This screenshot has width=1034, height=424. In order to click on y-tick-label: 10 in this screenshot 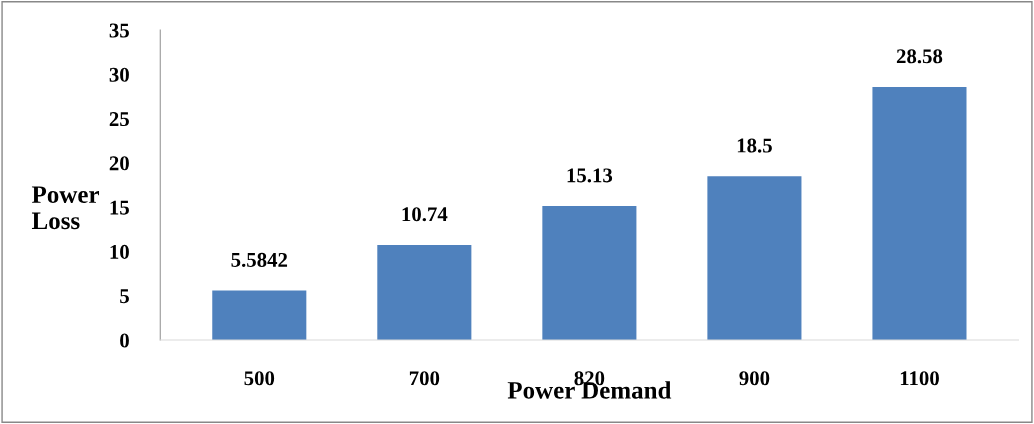, I will do `click(119, 251)`.